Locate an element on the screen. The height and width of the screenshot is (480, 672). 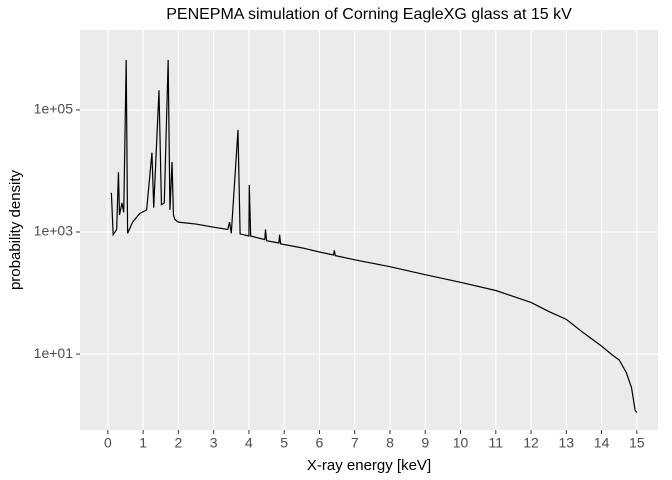
x-tick-label: 2 is located at coordinates (178, 443).